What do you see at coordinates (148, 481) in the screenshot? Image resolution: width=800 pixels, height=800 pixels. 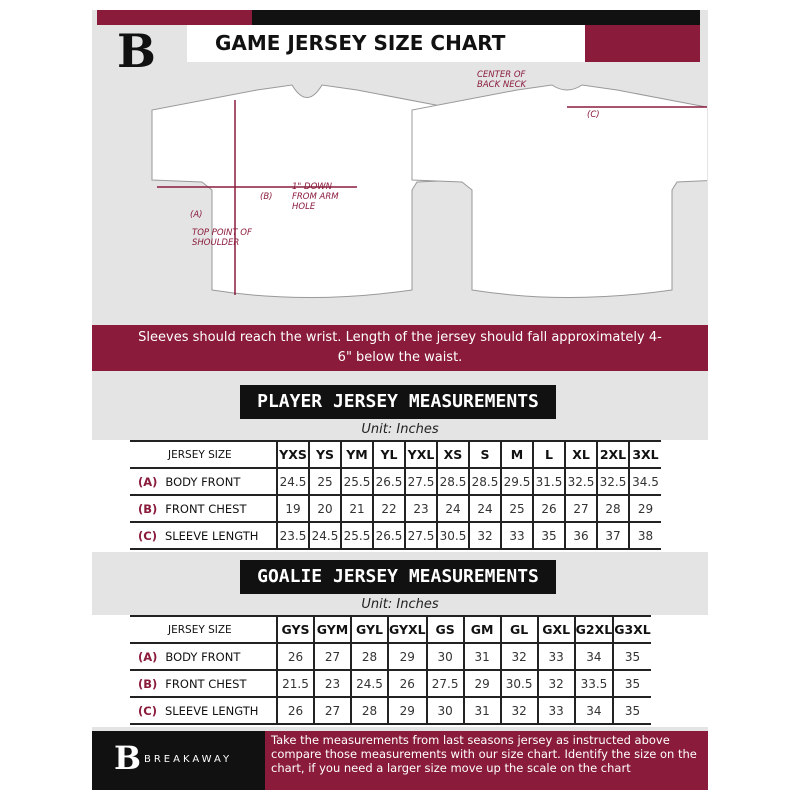 I see `row-code: (A)` at bounding box center [148, 481].